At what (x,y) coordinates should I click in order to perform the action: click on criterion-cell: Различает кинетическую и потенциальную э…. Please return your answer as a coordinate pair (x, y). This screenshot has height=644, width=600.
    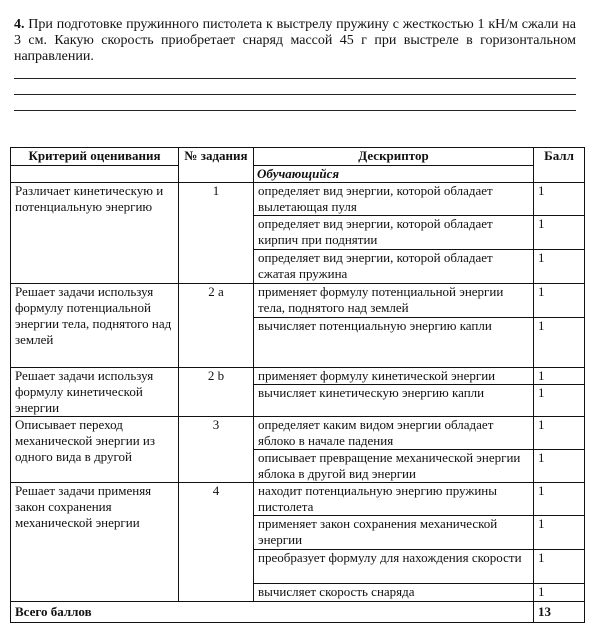
    Looking at the image, I should click on (94, 233).